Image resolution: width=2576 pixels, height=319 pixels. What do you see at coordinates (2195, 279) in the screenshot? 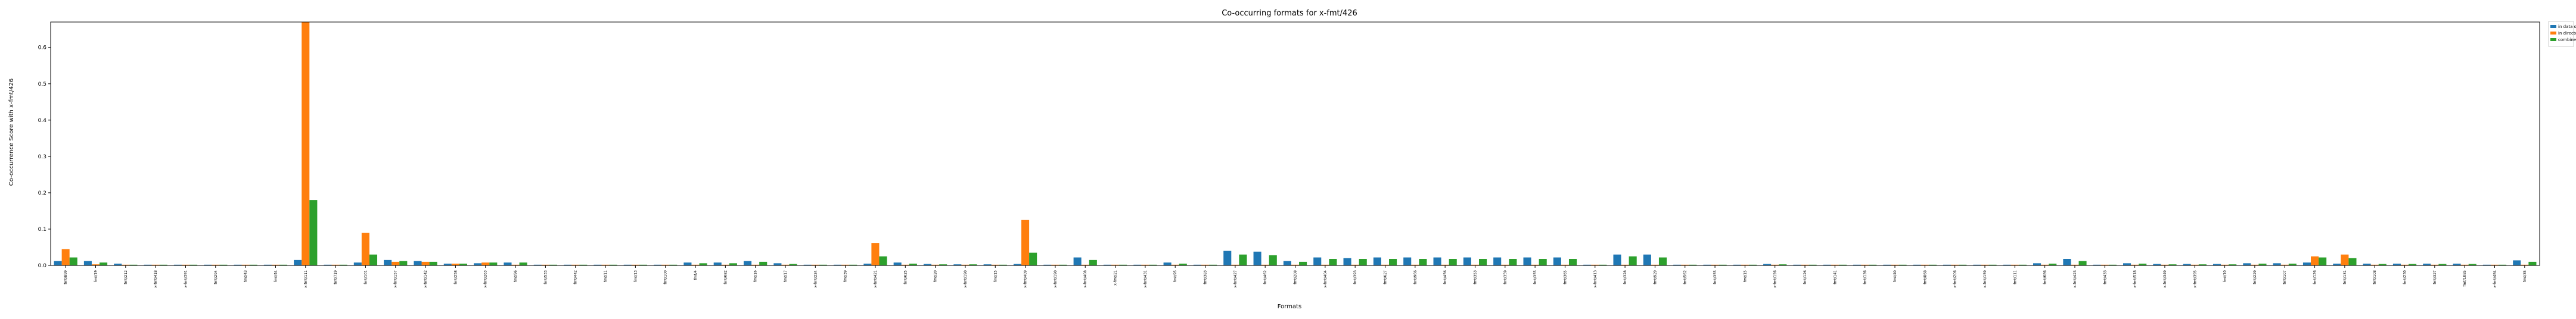
I see `x-tick-label: x-fmt/395` at bounding box center [2195, 279].